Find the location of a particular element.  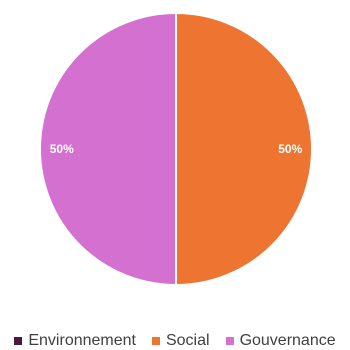

legend-item-environnement: Environnement is located at coordinates (75, 341).